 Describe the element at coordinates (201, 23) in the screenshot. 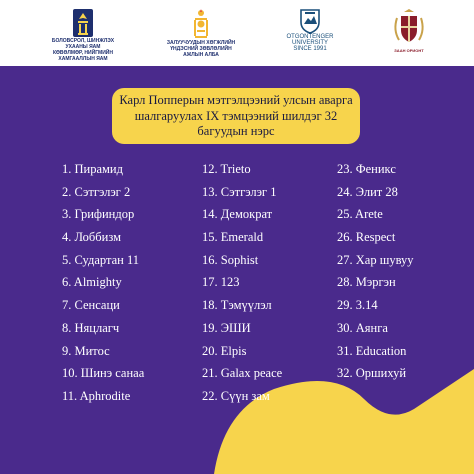

I see `soyombo-icon` at that location.